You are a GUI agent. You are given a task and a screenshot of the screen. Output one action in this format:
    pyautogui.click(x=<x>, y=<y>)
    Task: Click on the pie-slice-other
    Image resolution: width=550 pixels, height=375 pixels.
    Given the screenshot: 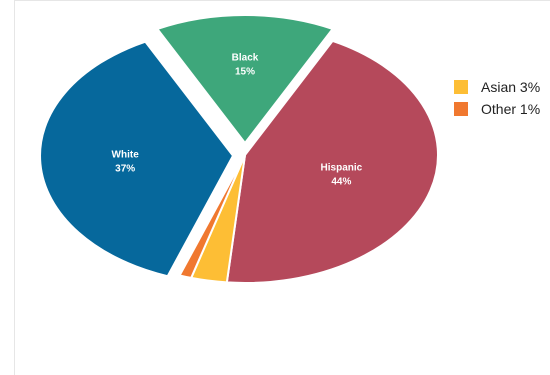 What is the action you would take?
    pyautogui.click(x=212, y=216)
    